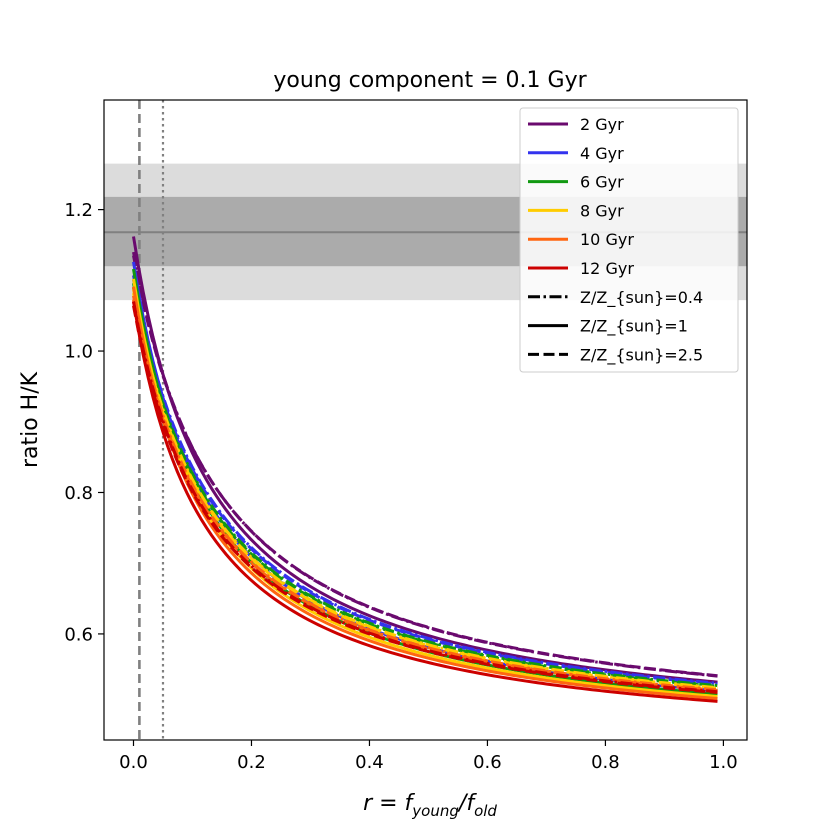 The height and width of the screenshot is (830, 830). I want to click on x-axis-ticks: 0.0 0.2 0.4 0.6 0.8 1.0, so click(428, 756).